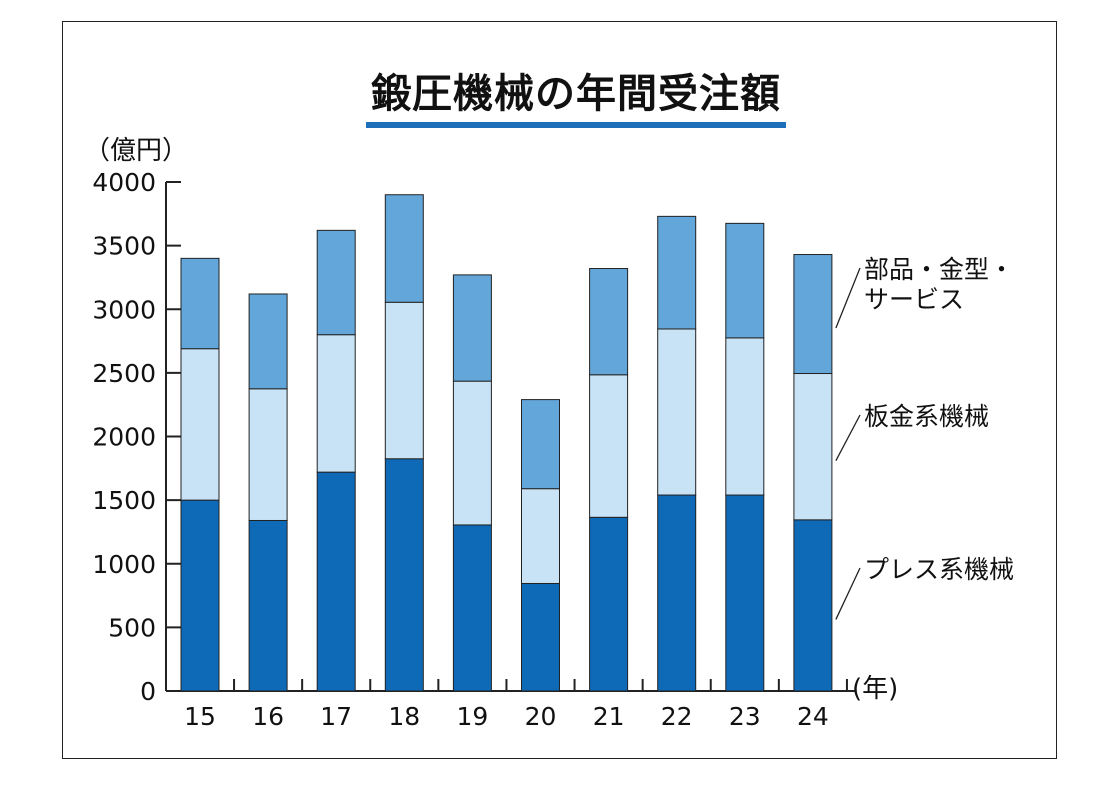 This screenshot has width=1102, height=785. Describe the element at coordinates (813, 716) in the screenshot. I see `x-tick-label: 24` at that location.